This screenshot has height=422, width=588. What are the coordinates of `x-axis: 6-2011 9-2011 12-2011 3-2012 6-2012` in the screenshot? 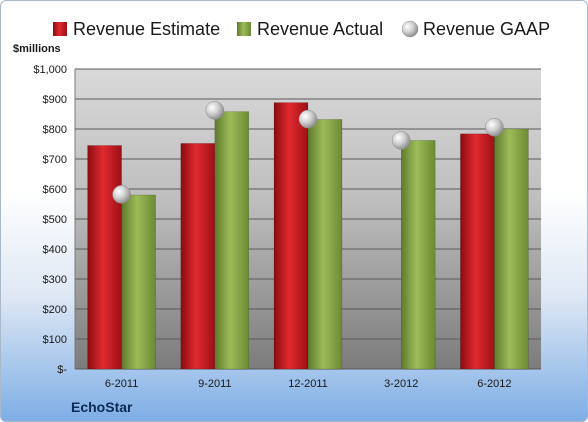 It's located at (308, 384).